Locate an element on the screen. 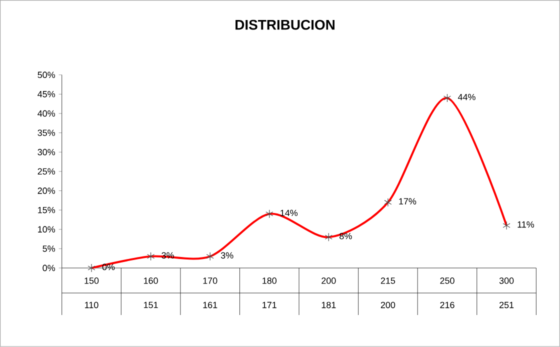 This screenshot has width=560, height=347. y-tick-label: 25% is located at coordinates (47, 171).